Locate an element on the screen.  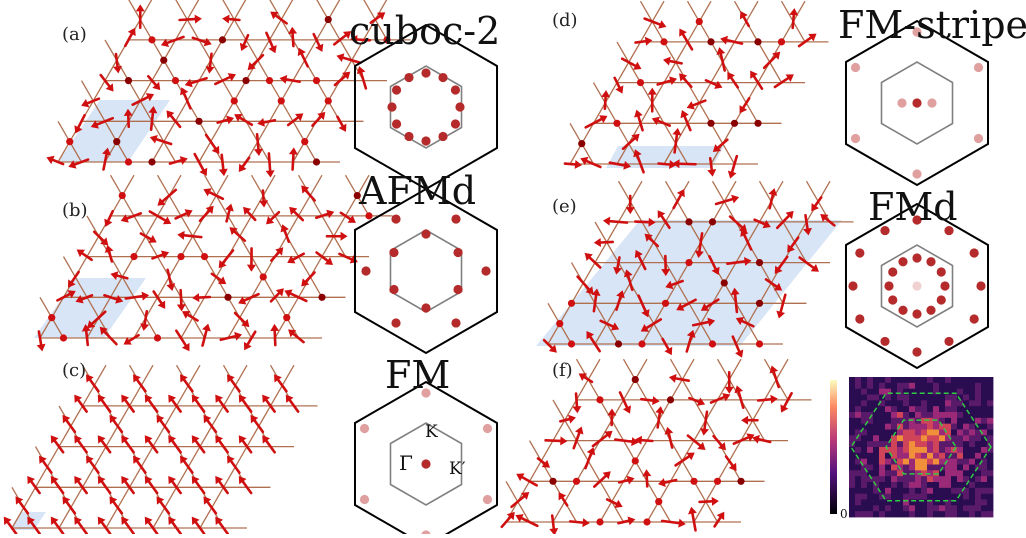
bz-diagram-c is located at coordinates (426, 458).